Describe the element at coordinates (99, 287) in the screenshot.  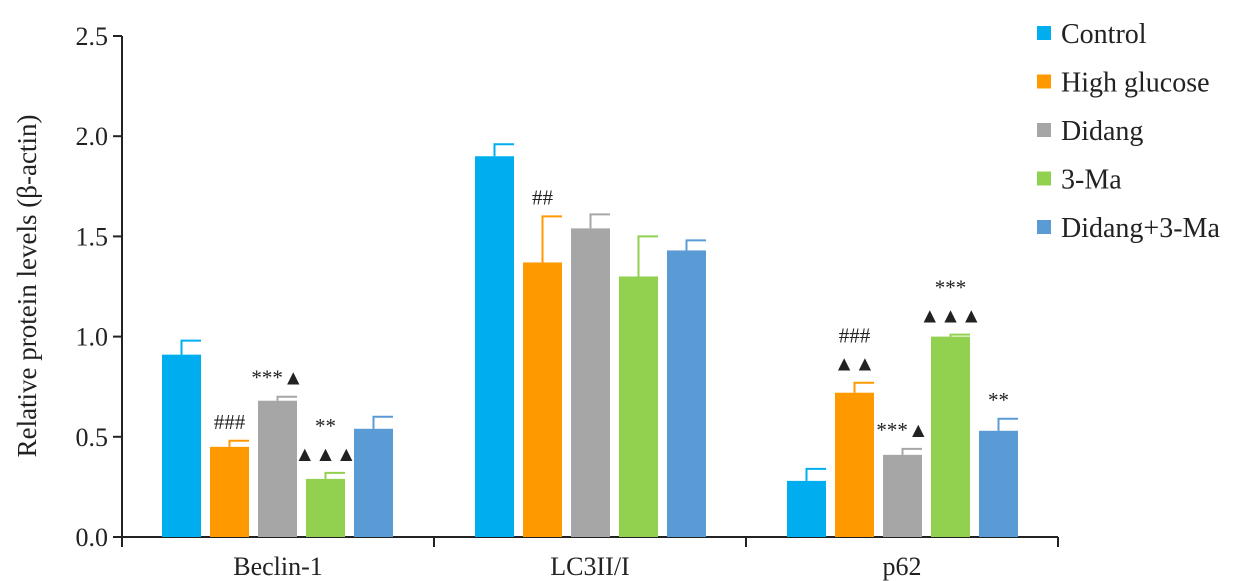
I see `y-axis: 0.0 0.5 1.0 1.5 2.0 2.5` at that location.